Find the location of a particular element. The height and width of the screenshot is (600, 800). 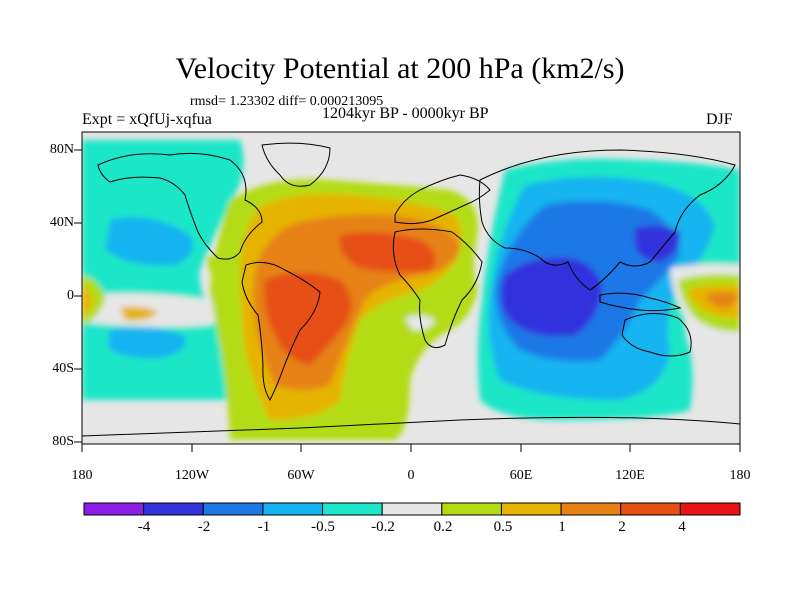

coast-indonesia is located at coordinates (640, 302).